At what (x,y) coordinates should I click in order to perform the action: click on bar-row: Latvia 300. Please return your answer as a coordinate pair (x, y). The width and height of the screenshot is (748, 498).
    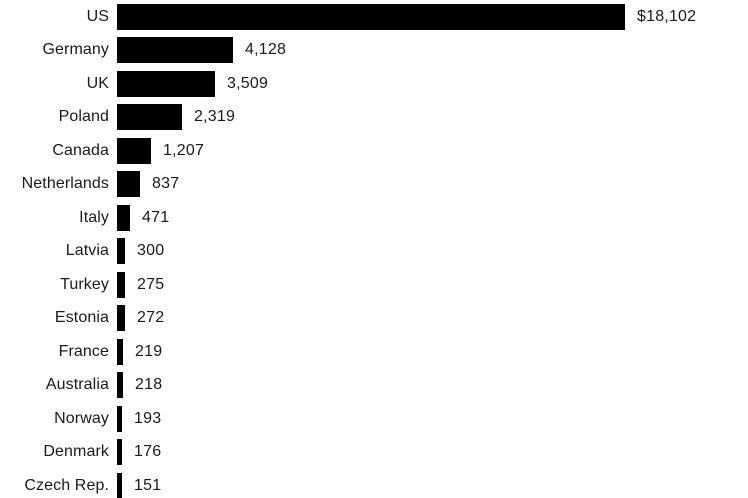
    Looking at the image, I should click on (374, 252).